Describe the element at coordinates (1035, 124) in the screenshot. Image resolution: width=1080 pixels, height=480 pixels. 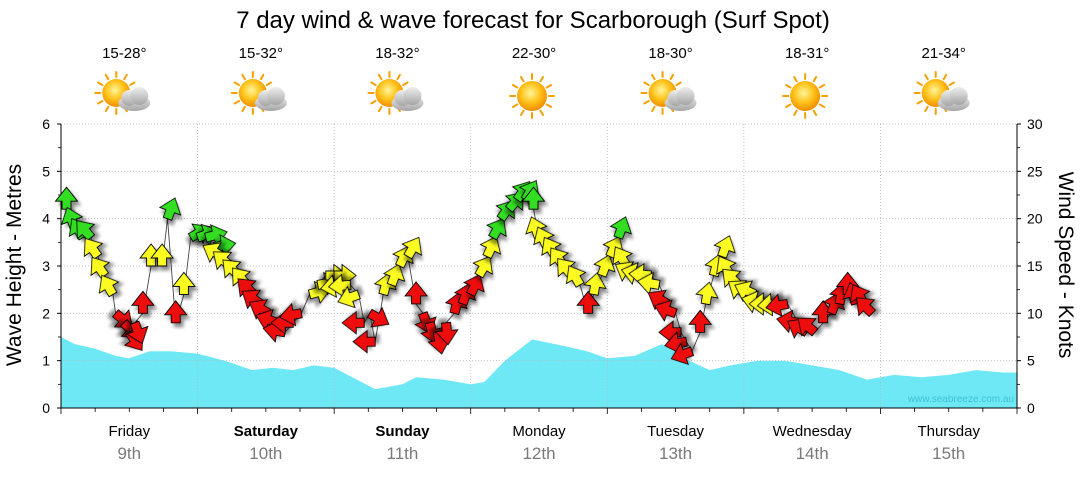
I see `right-tick-label: 30` at that location.